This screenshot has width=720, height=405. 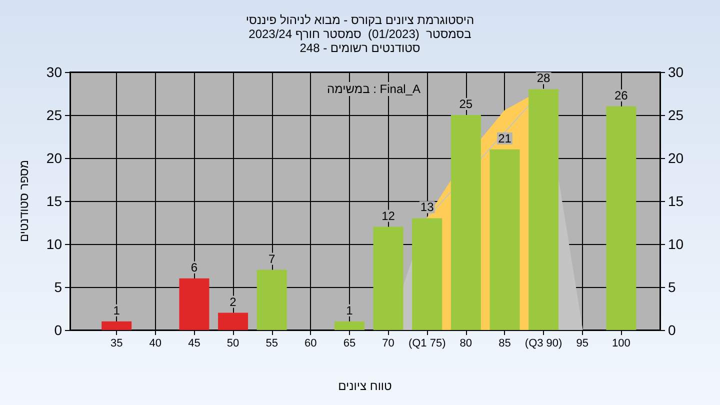 What do you see at coordinates (672, 287) in the screenshot?
I see `y2-tick-label: 5` at bounding box center [672, 287].